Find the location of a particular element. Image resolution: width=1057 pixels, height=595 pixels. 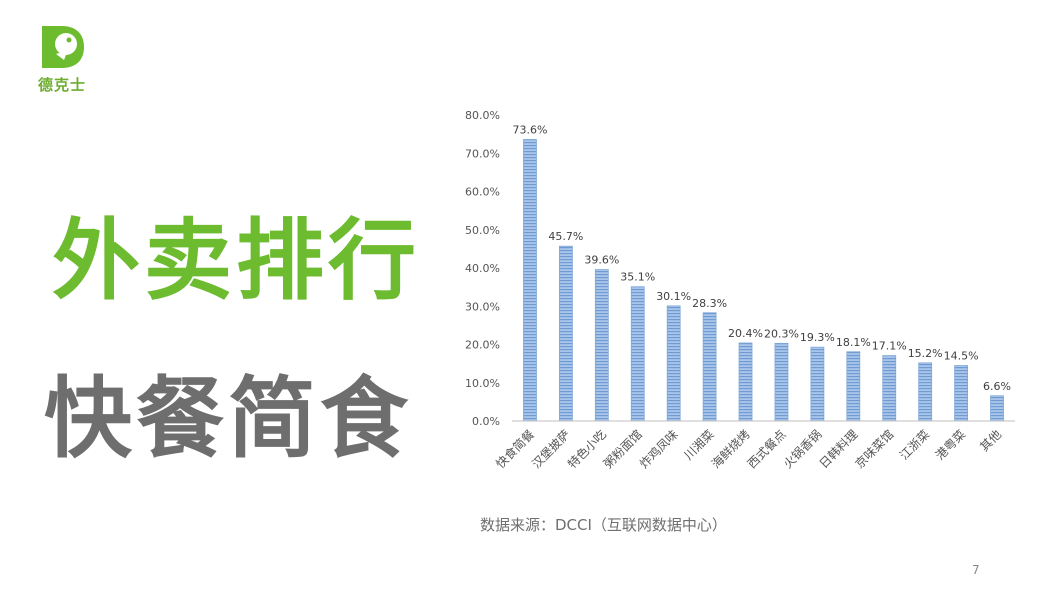

x-tick-label: 汉堡披萨 is located at coordinates (550, 449).